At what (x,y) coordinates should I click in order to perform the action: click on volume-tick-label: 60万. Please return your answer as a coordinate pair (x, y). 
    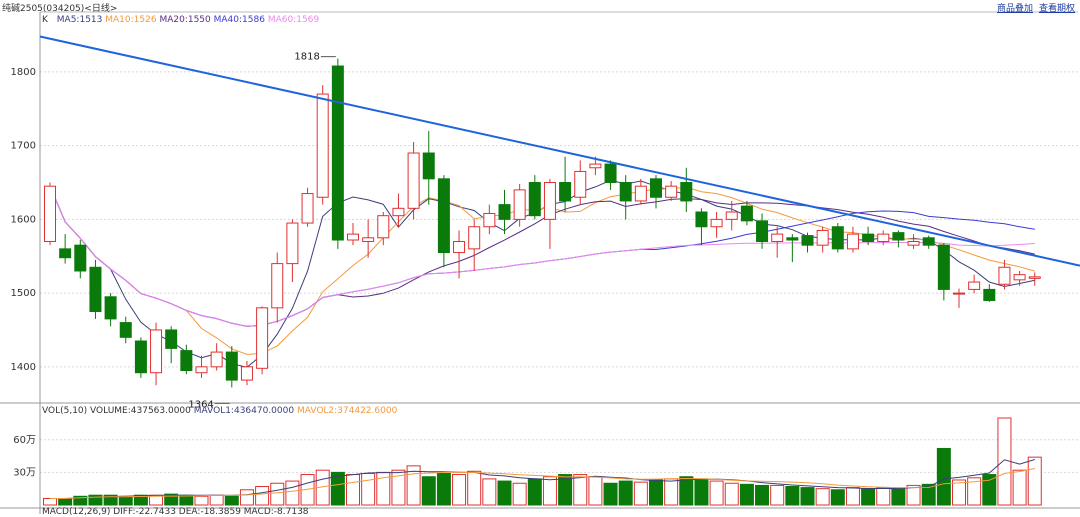
    Looking at the image, I should click on (24, 440).